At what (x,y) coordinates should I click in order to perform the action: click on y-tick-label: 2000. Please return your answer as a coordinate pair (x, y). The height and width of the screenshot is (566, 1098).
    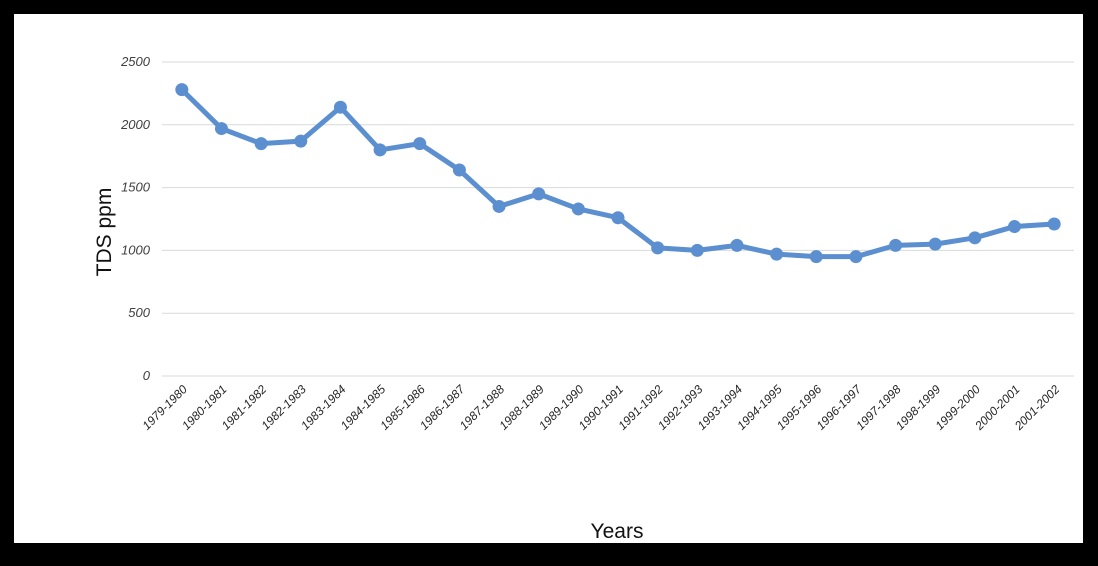
    Looking at the image, I should click on (135, 124).